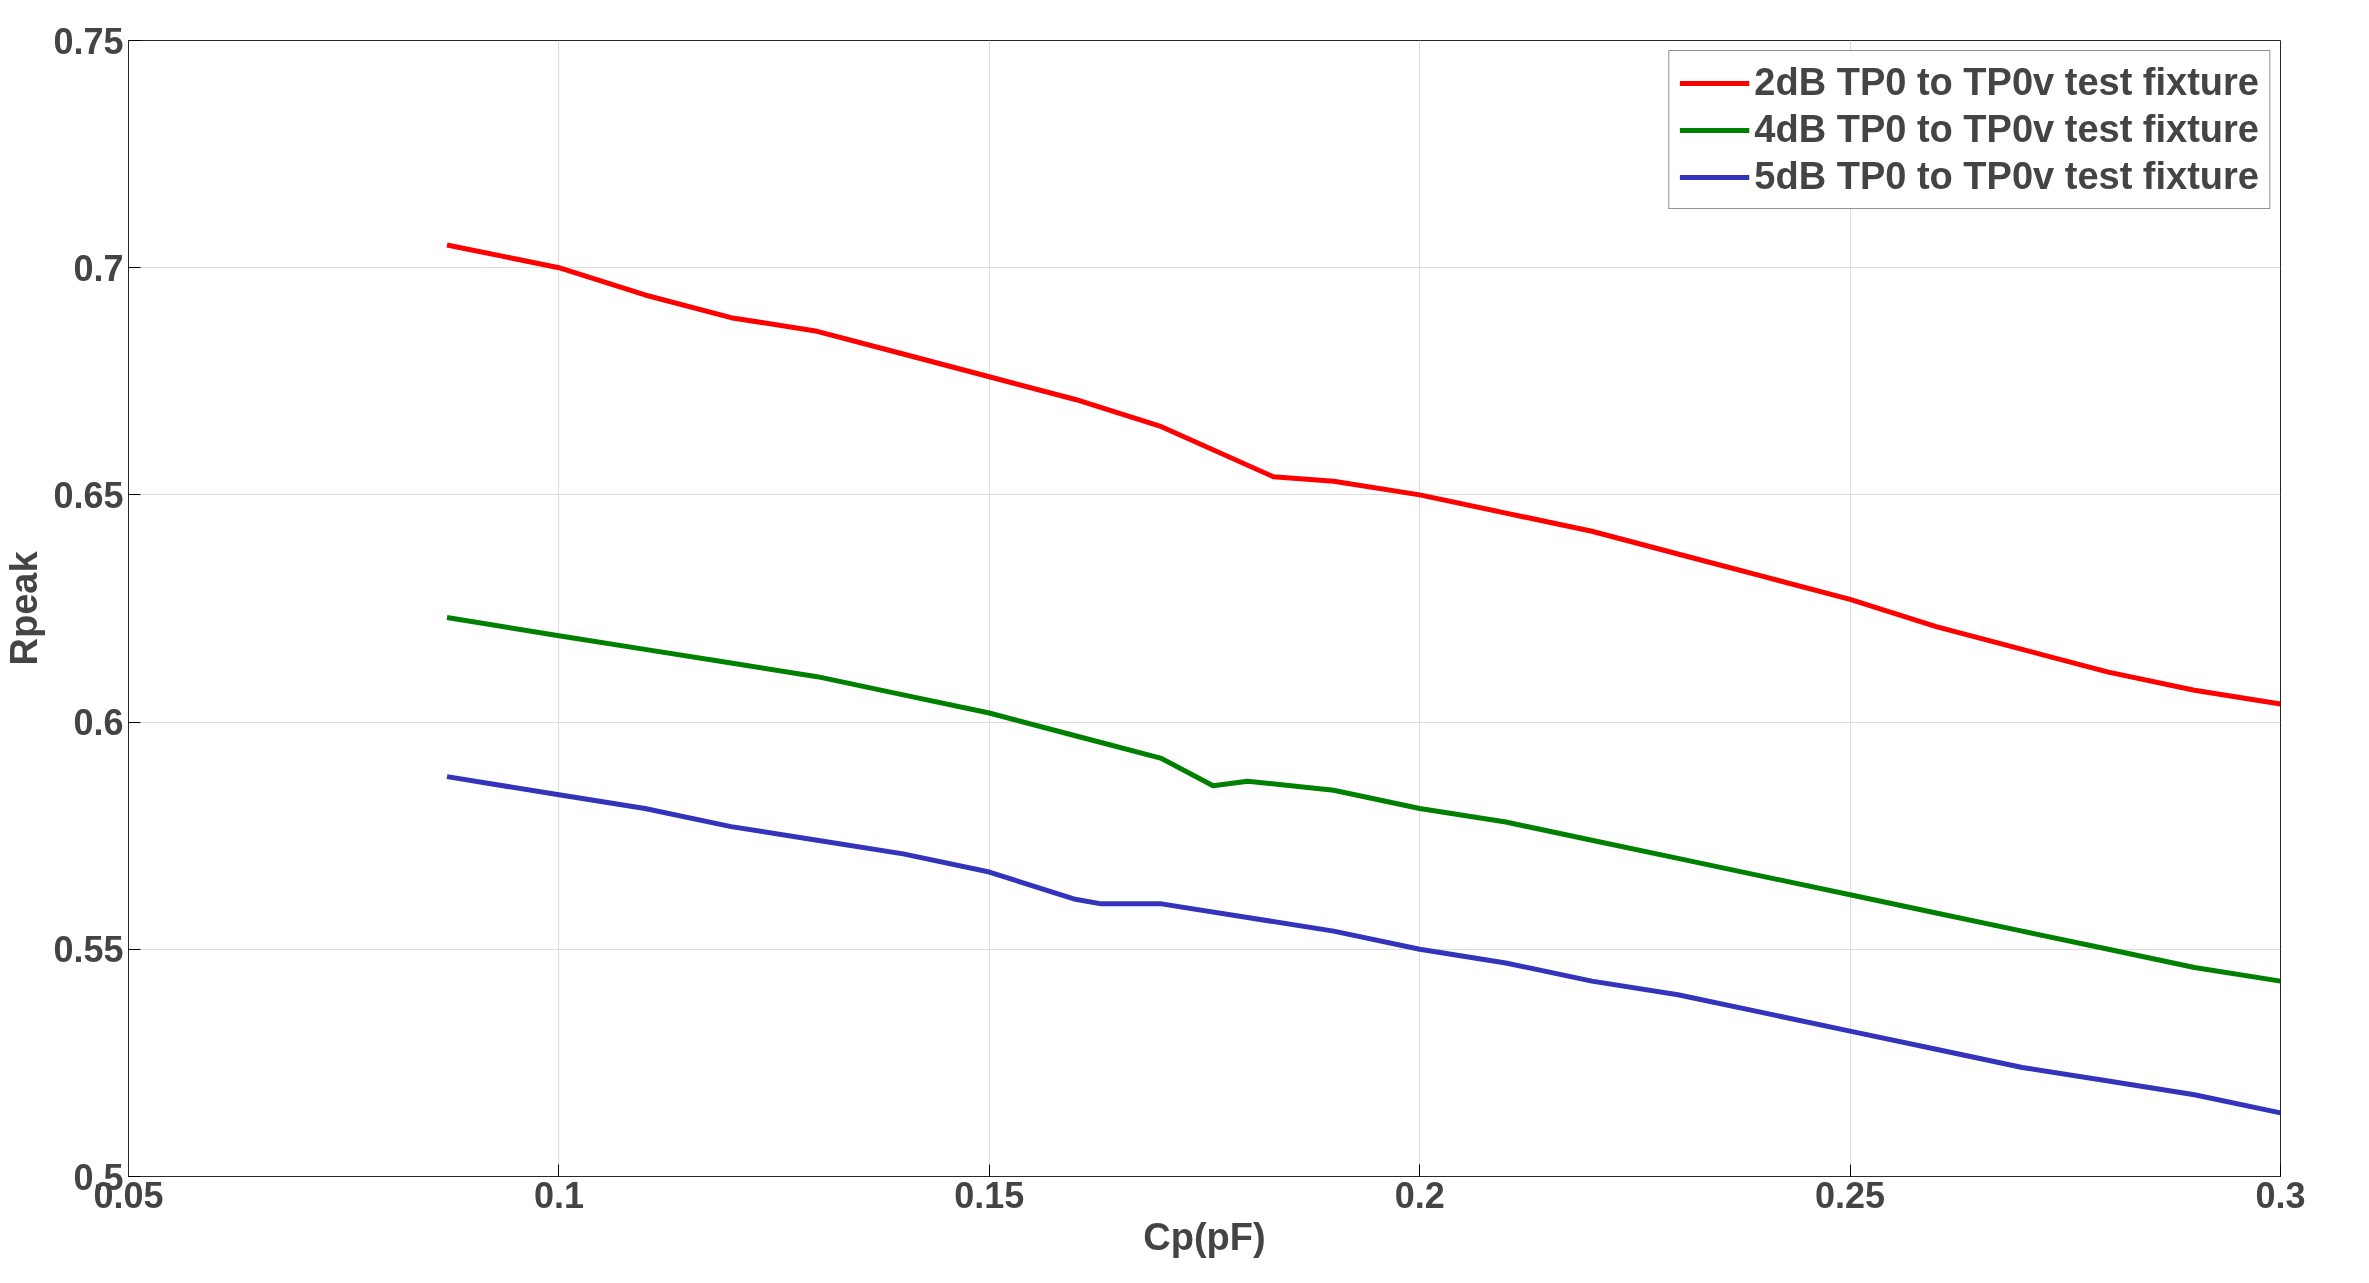 The image size is (2369, 1283). I want to click on y-axis-title: Rpeak, so click(24, 608).